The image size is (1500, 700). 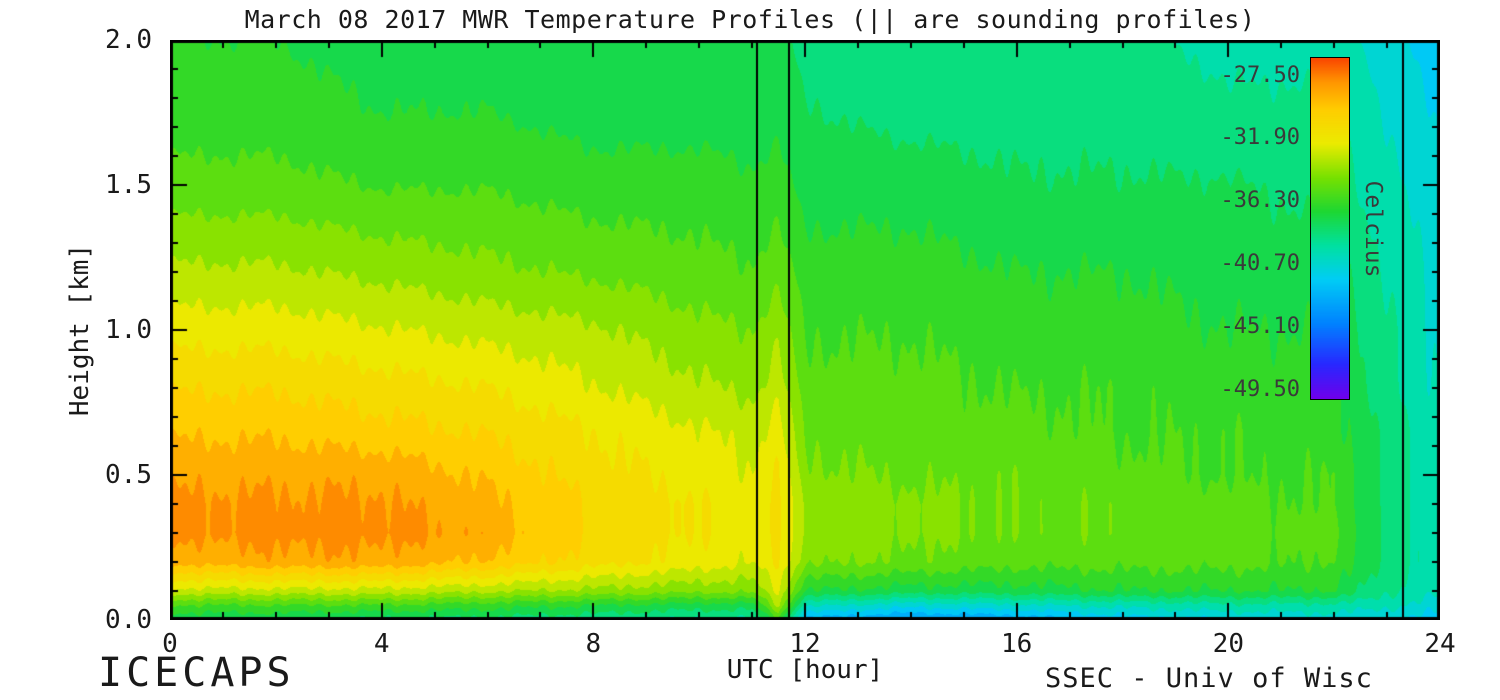 What do you see at coordinates (196, 673) in the screenshot?
I see `footer-icecaps: ICECAPS` at bounding box center [196, 673].